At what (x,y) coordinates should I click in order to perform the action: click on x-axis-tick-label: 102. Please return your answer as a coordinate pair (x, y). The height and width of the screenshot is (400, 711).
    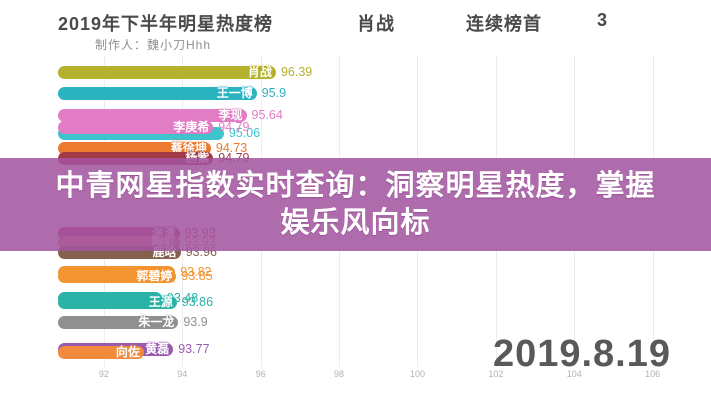
    Looking at the image, I should click on (496, 374).